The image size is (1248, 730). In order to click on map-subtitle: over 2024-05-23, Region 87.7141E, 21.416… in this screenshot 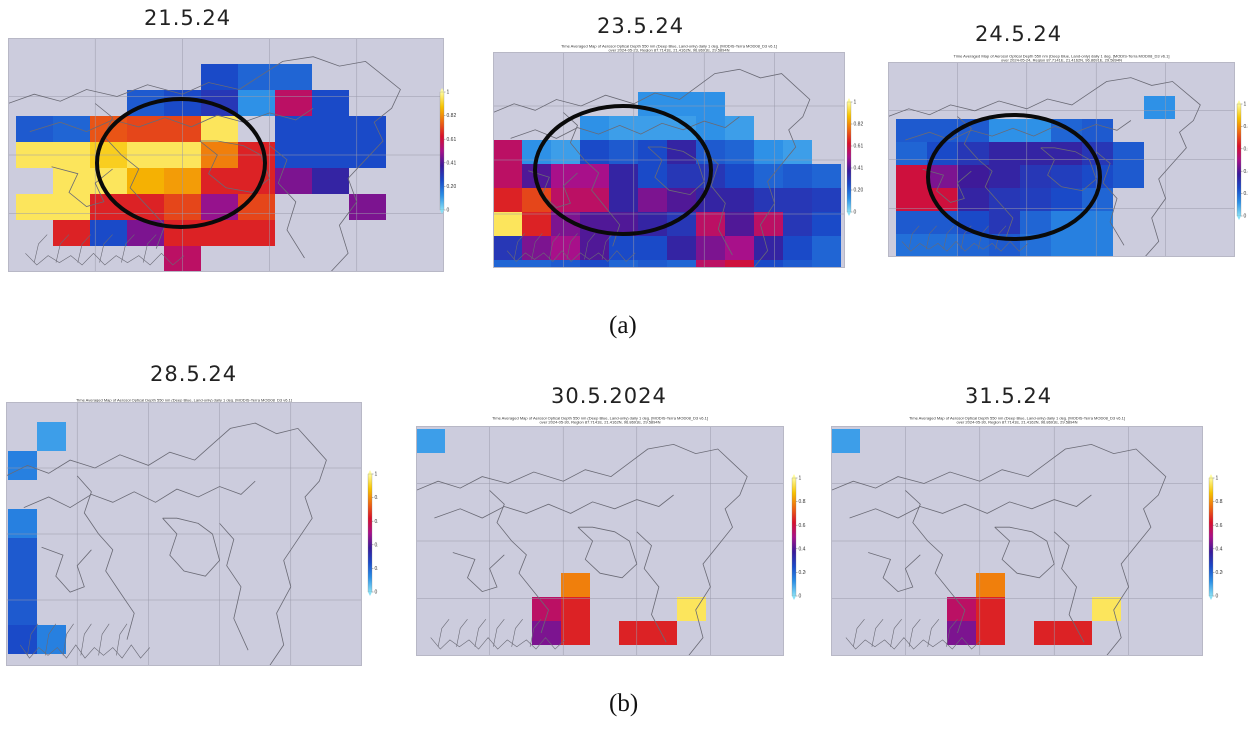, I will do `click(669, 50)`.